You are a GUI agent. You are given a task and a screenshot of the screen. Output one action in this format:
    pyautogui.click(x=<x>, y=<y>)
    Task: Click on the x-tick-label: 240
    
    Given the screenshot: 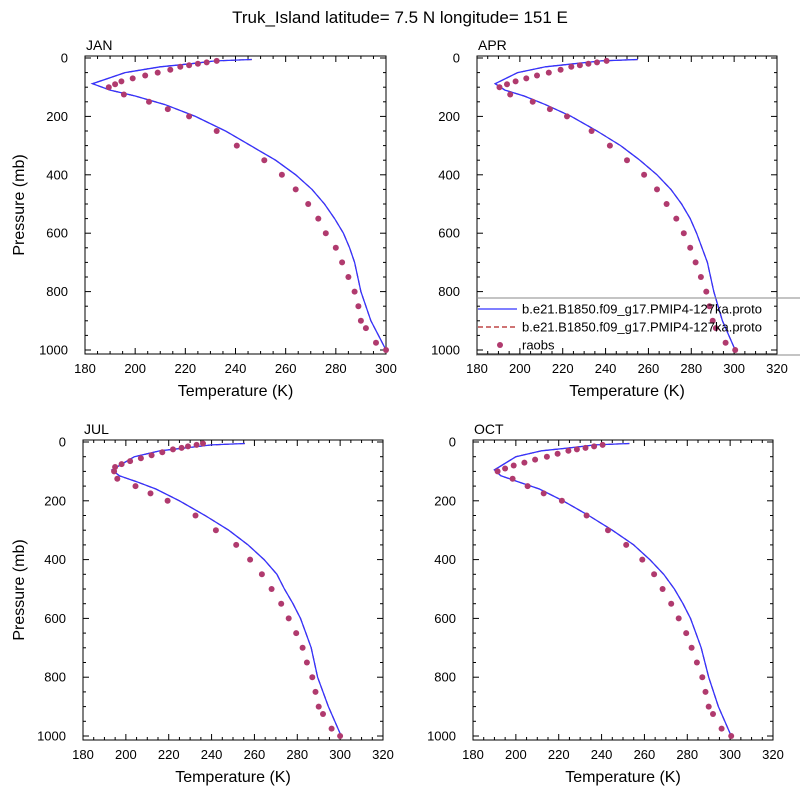 What is the action you would take?
    pyautogui.click(x=236, y=368)
    